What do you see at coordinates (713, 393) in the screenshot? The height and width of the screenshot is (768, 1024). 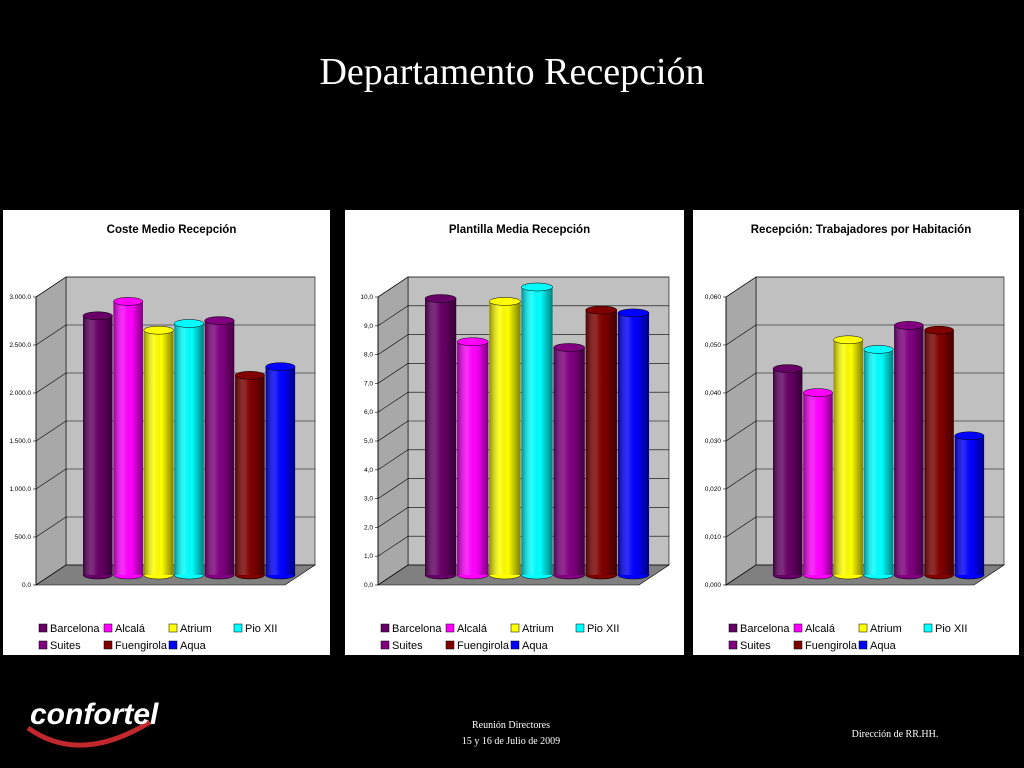 I see `y-tick-label: 0,040` at bounding box center [713, 393].